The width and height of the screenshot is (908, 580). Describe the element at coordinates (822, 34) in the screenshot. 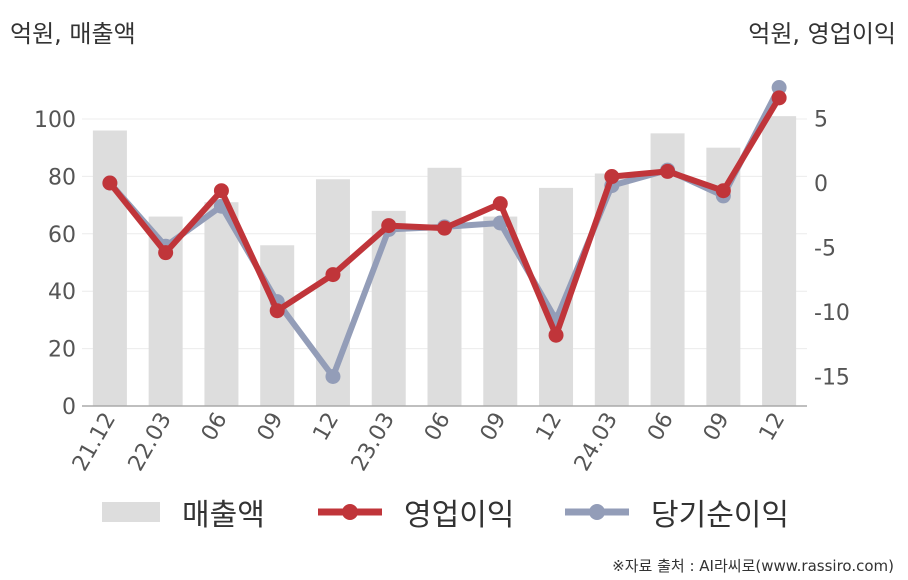

I see `right-axis-unit: 억원, 영업이익` at that location.